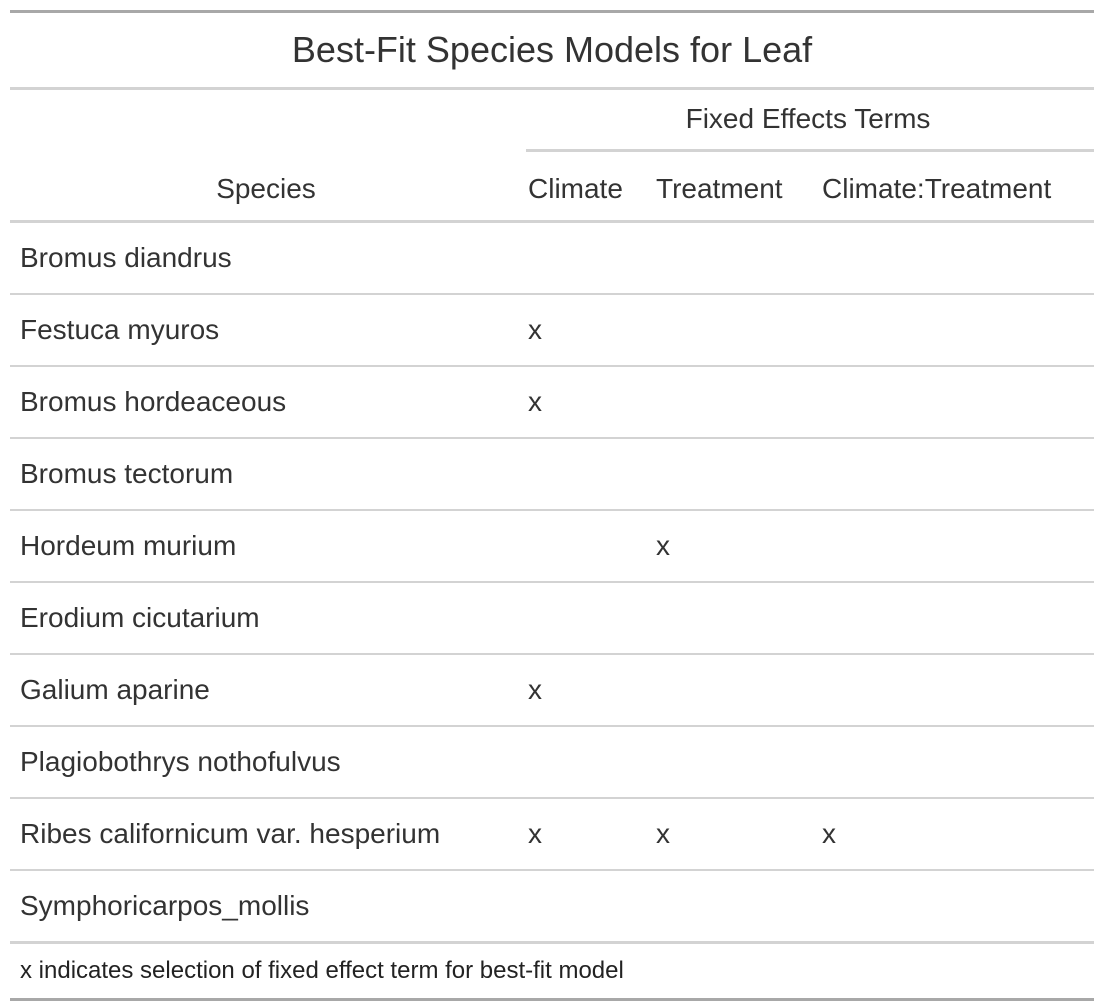 This screenshot has height=1005, width=1104. I want to click on table-title: Best-Fit Species Models for Leaf, so click(552, 50).